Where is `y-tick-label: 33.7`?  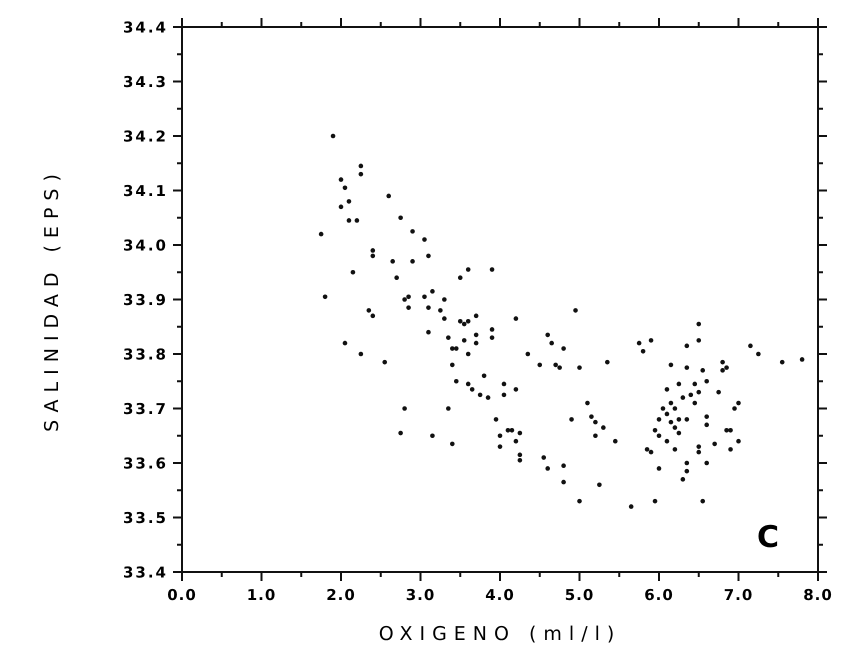
y-tick-label: 33.7 is located at coordinates (145, 409).